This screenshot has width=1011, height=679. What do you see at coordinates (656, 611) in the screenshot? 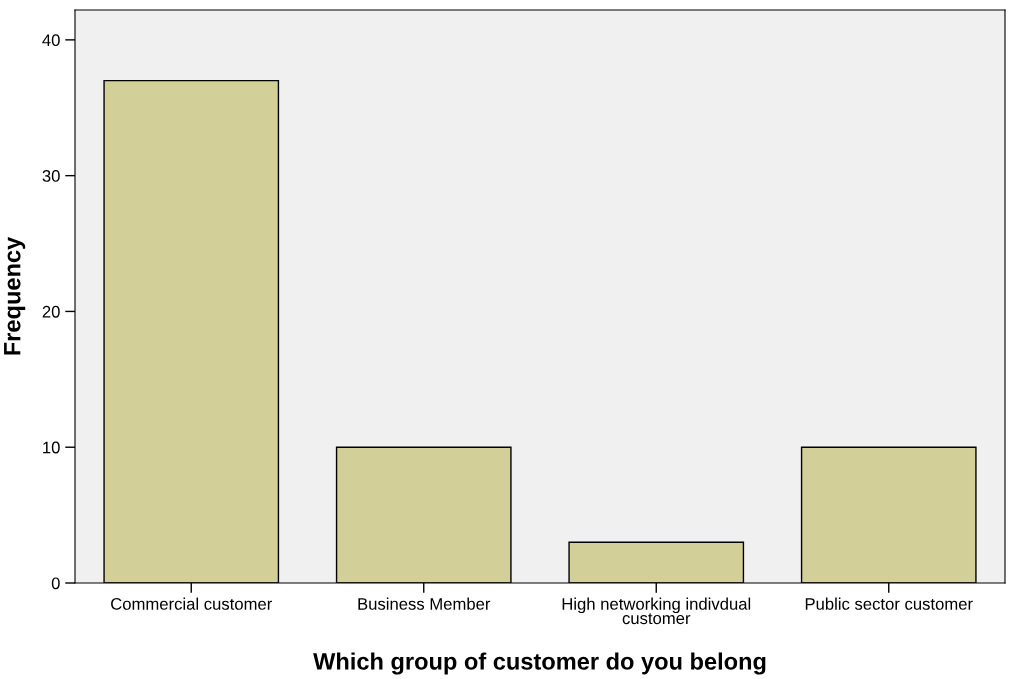
I see `x-tick-label: High networking indivdual customer` at bounding box center [656, 611].